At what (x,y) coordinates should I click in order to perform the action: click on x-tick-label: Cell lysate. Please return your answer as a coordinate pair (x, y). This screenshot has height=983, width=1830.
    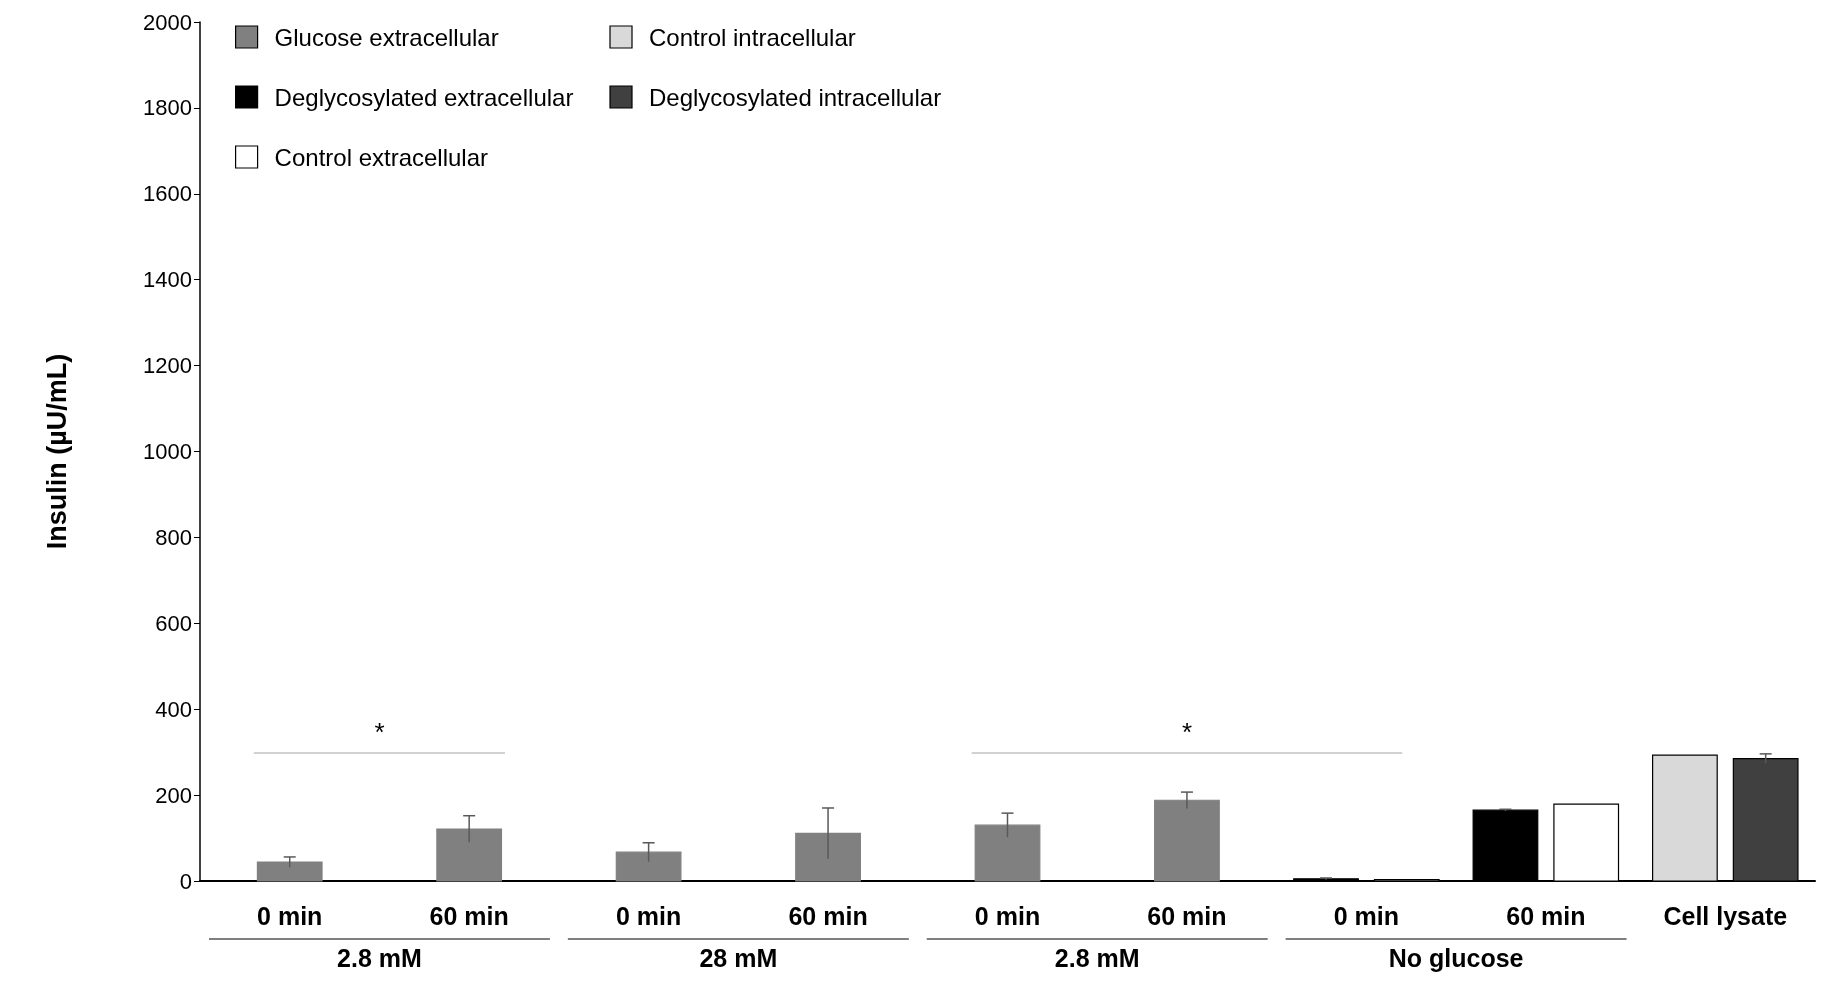
    Looking at the image, I should click on (1725, 915).